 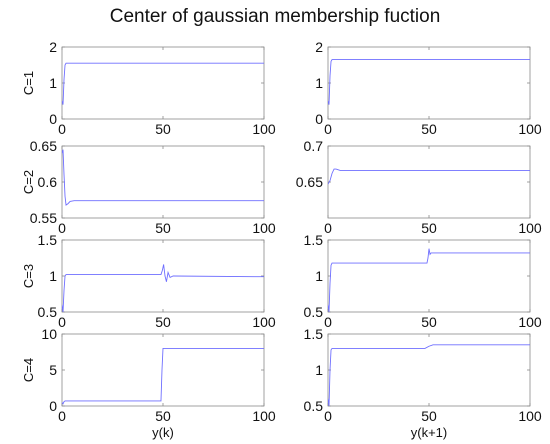 What do you see at coordinates (53, 370) in the screenshot?
I see `y-tick-label: 5` at bounding box center [53, 370].